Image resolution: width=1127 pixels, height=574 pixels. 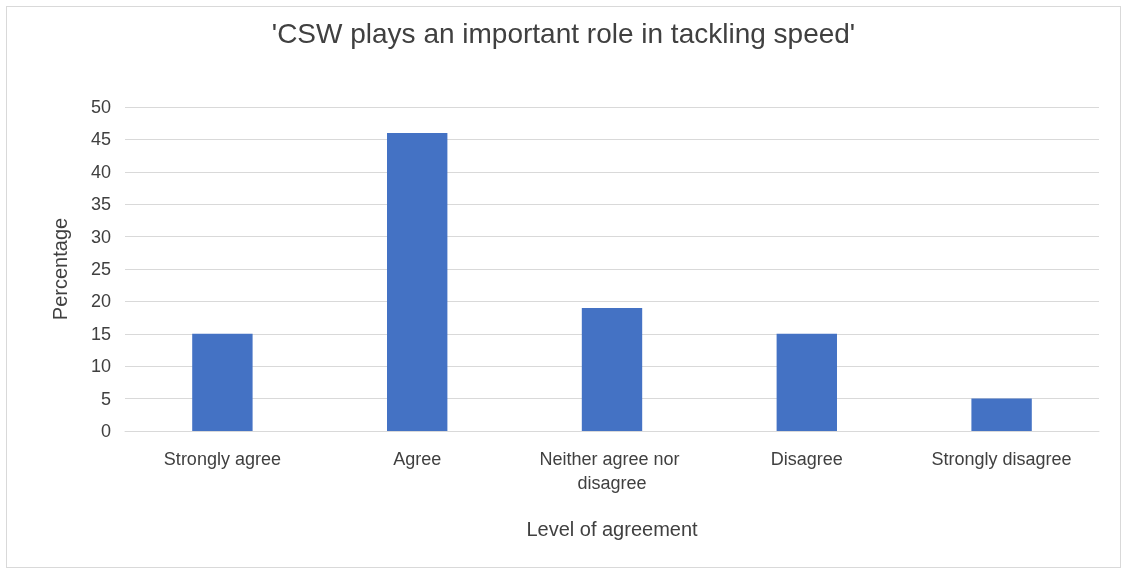 What do you see at coordinates (100, 139) in the screenshot?
I see `y-tick-label: 45` at bounding box center [100, 139].